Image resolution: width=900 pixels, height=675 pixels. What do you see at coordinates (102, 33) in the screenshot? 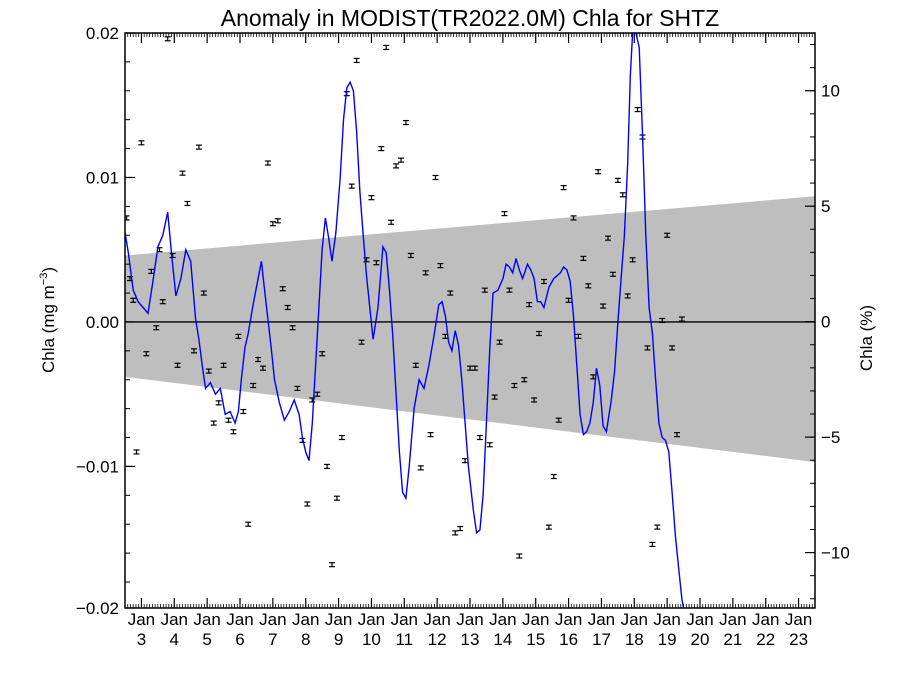
I see `left-tick-label: 0.02` at bounding box center [102, 33].